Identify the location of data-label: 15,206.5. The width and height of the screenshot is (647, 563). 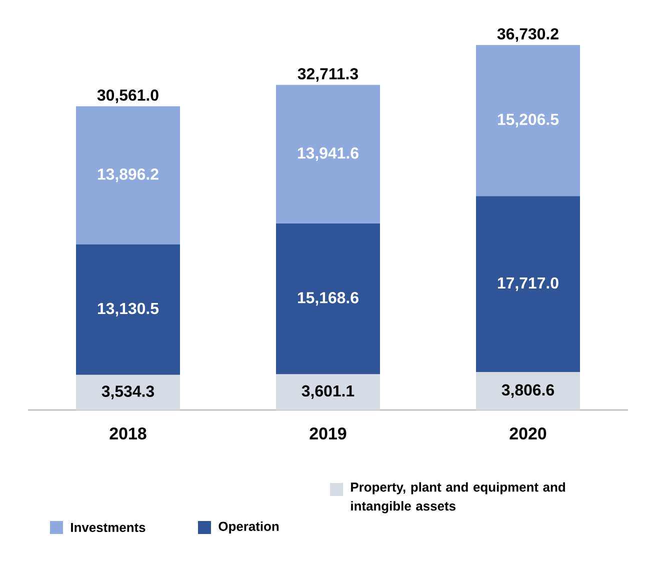
(528, 121).